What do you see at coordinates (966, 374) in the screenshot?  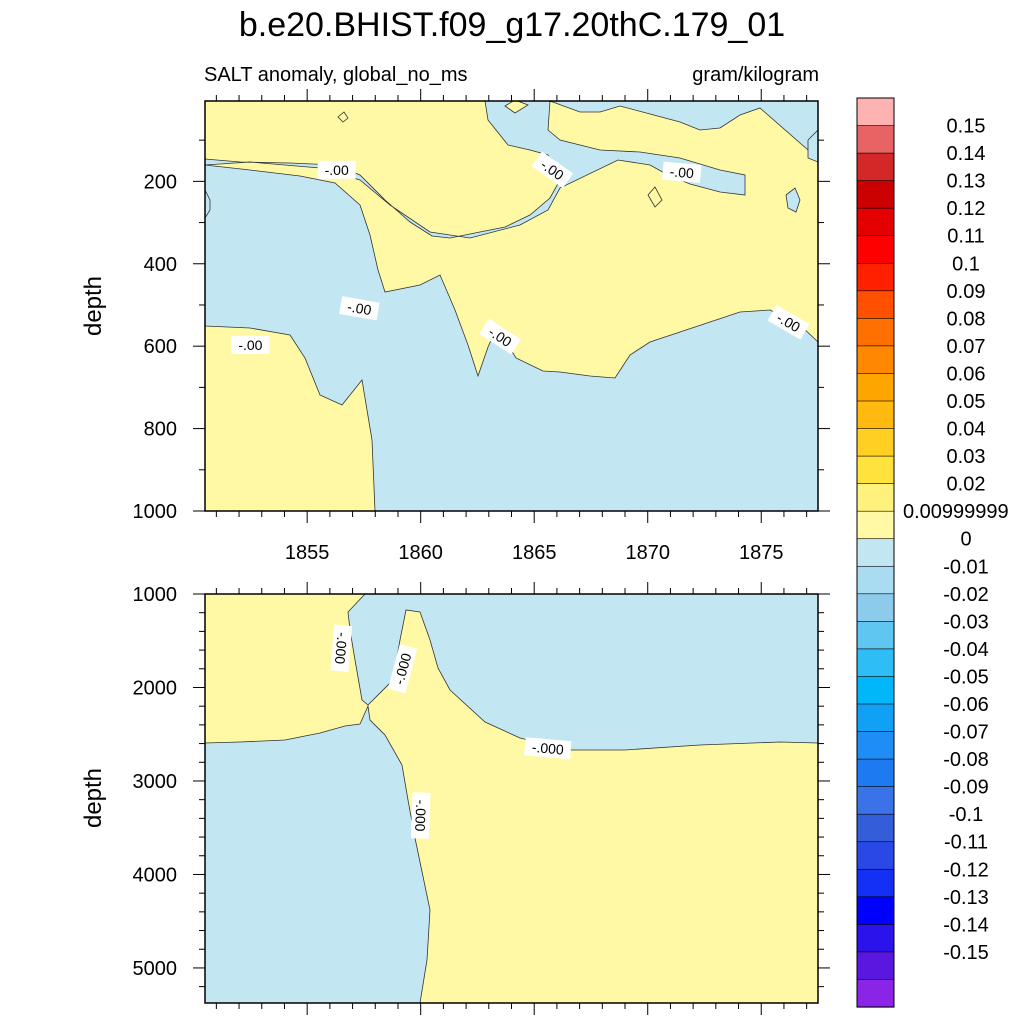 I see `colorbar-label: 0.06` at bounding box center [966, 374].